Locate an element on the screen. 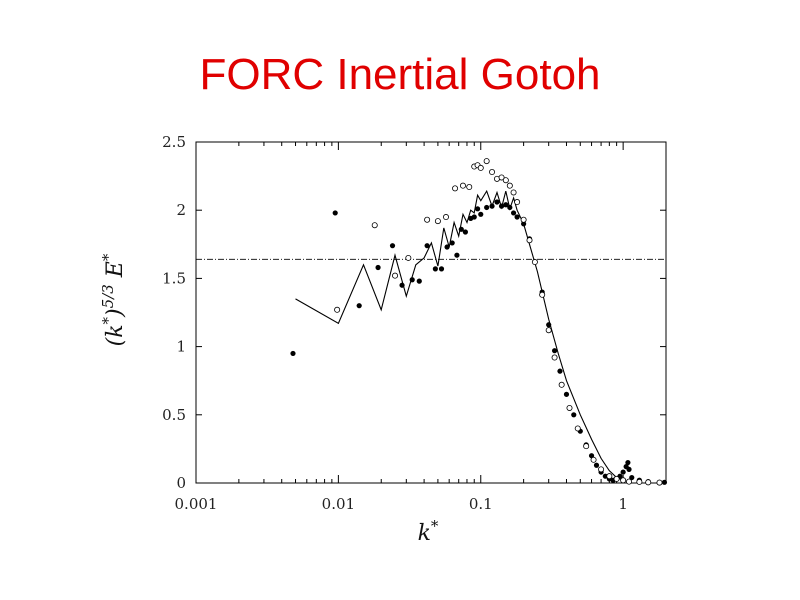 This screenshot has height=600, width=800. x-tick-label: 1 is located at coordinates (623, 504).